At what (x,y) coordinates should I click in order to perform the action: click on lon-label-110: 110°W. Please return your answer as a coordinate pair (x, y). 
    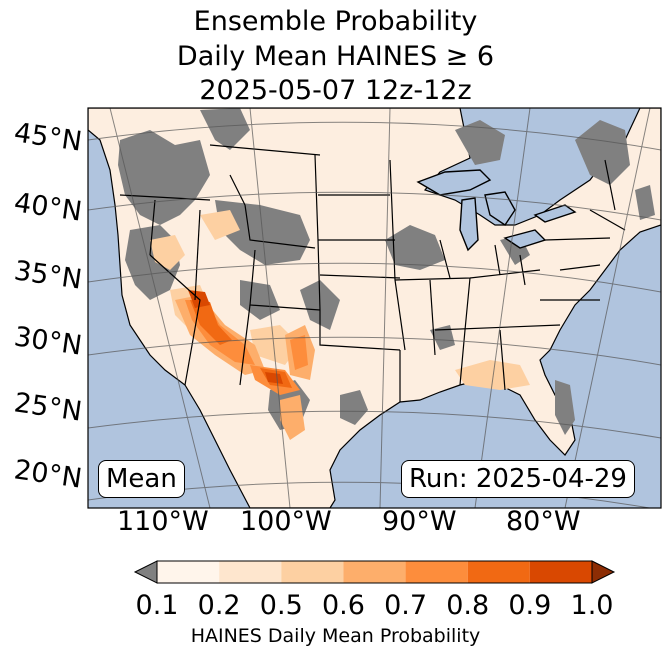
    Looking at the image, I should click on (163, 521).